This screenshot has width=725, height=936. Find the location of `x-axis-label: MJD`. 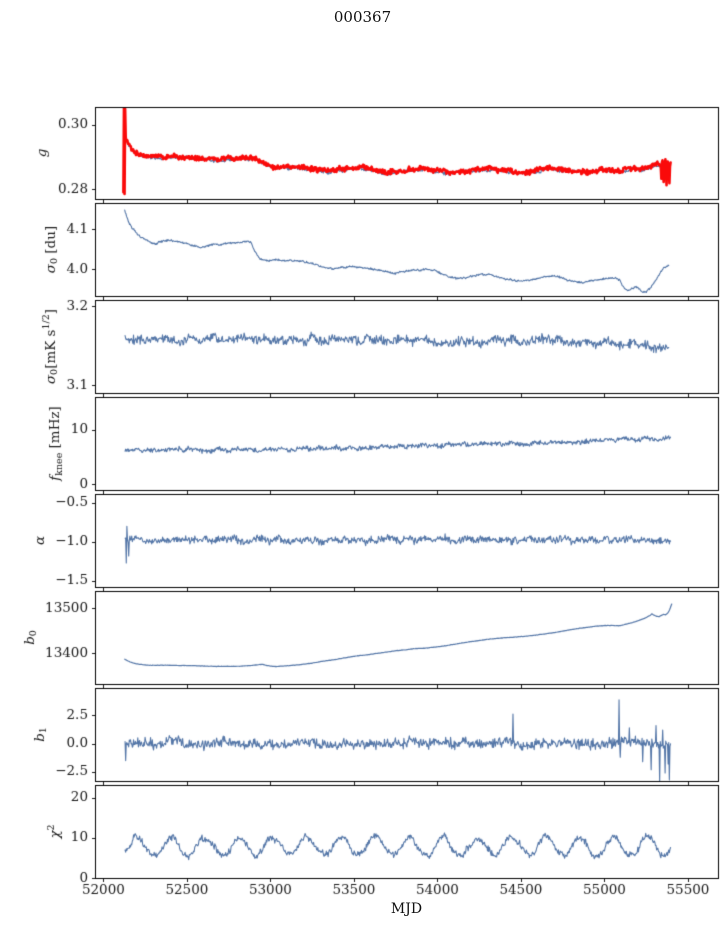

x-axis-label: MJD is located at coordinates (406, 909).